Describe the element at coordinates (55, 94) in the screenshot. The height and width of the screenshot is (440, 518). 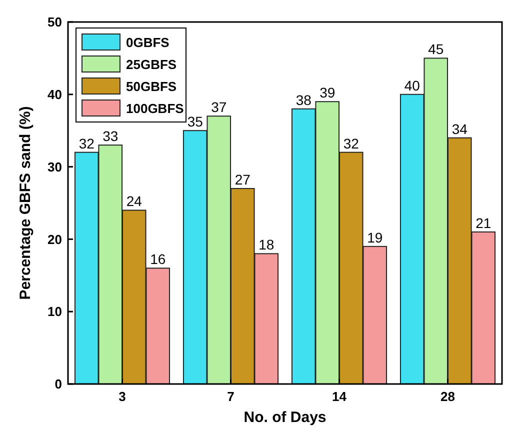
I see `y-tick-label: 40` at that location.